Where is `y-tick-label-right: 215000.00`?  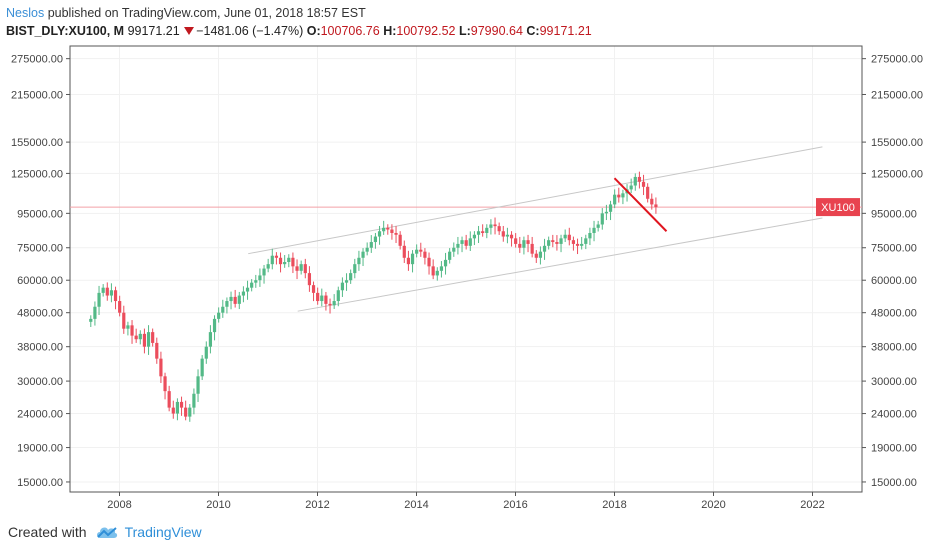
y-tick-label-right: 215000.00 is located at coordinates (897, 95).